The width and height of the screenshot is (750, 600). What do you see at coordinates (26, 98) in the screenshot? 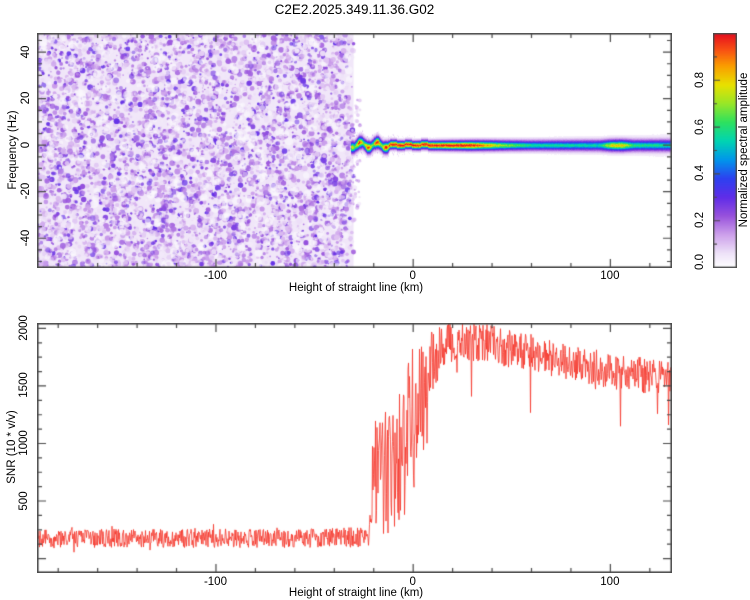
I see `y-tick-label: 20` at bounding box center [26, 98].